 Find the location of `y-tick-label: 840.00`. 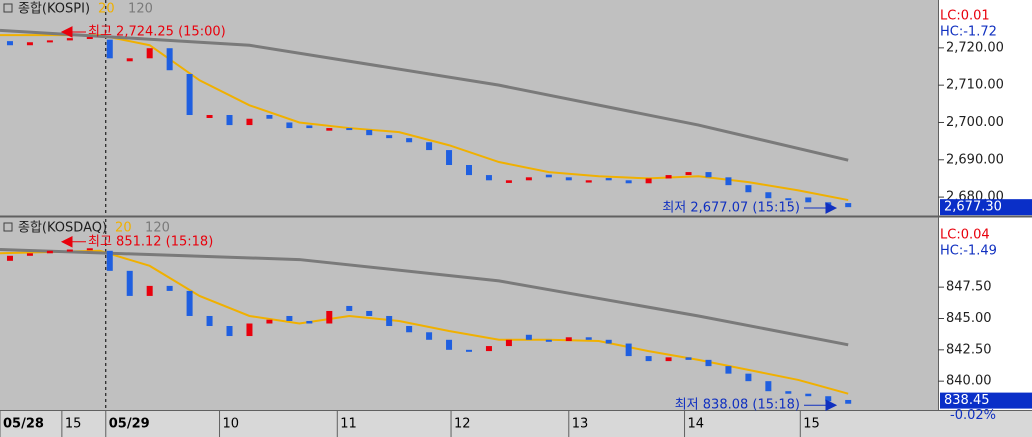

y-tick-label: 840.00 is located at coordinates (969, 381).